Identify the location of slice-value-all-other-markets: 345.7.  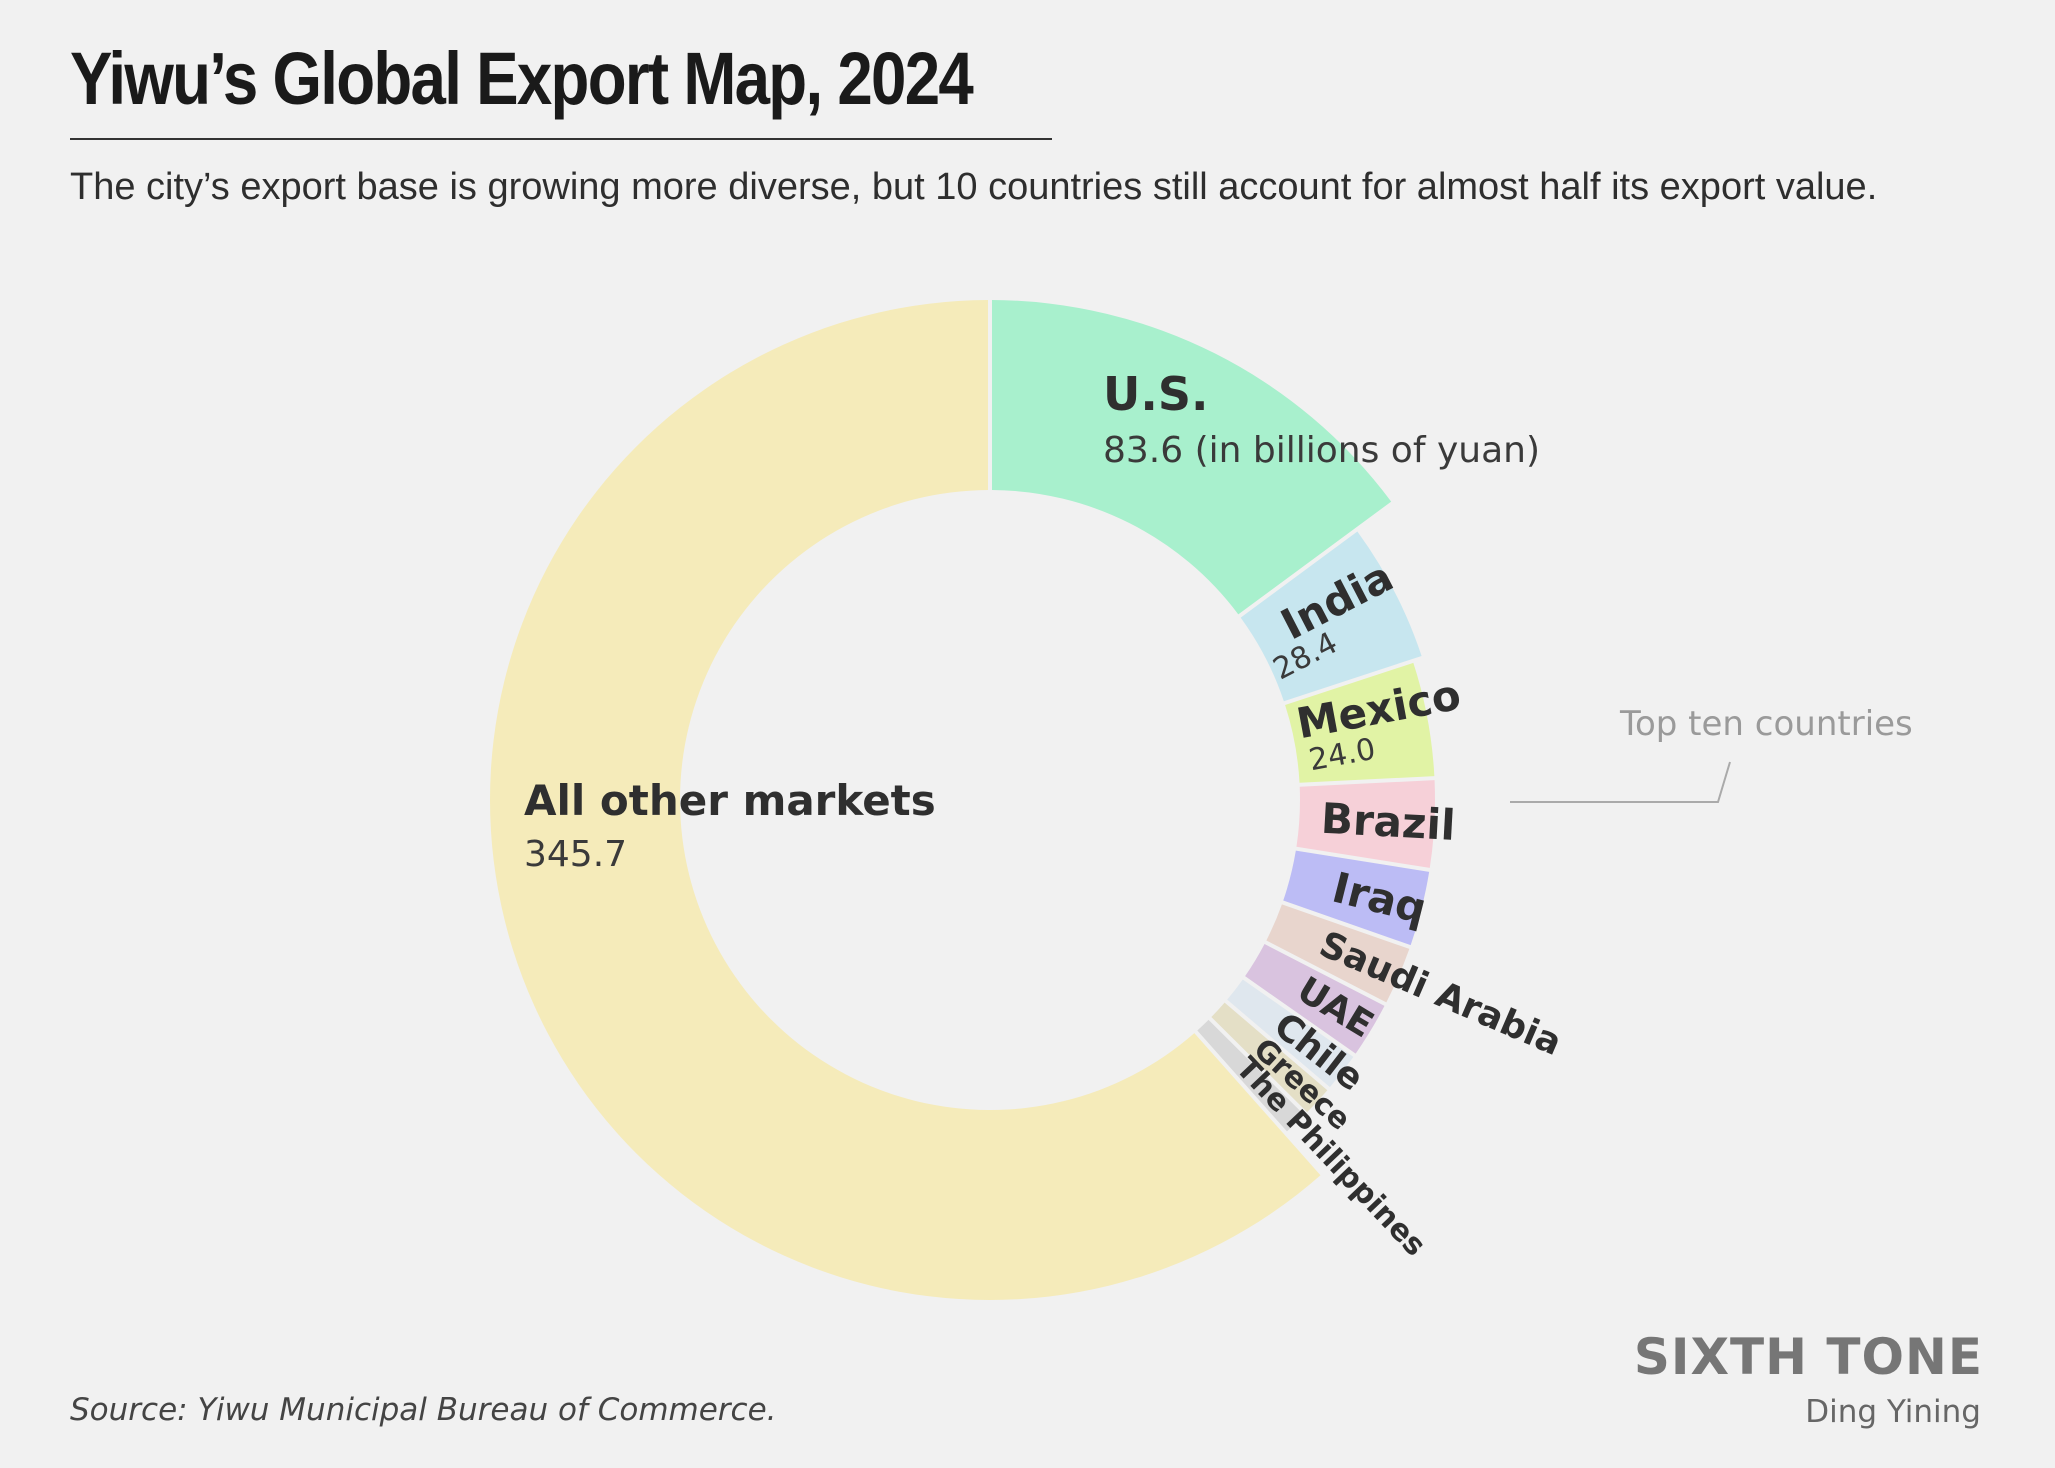
(575, 854).